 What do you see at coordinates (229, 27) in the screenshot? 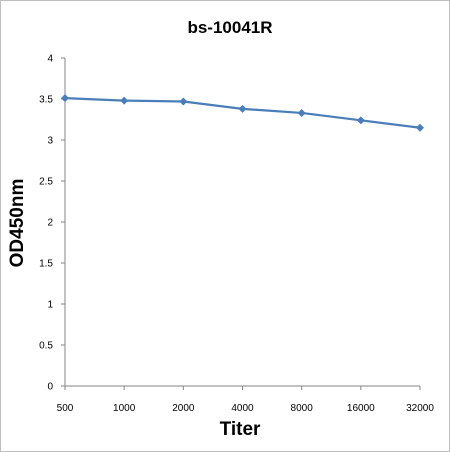
I see `chart-title: bs-10041R` at bounding box center [229, 27].